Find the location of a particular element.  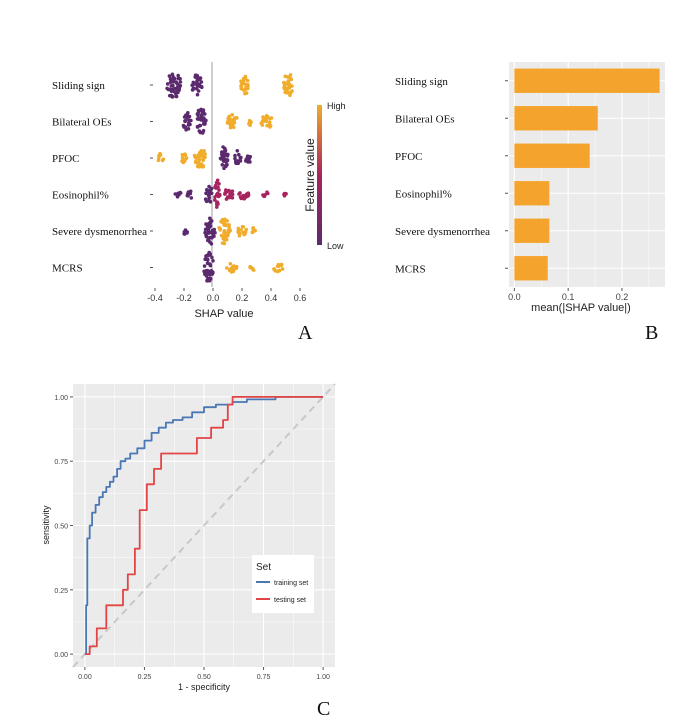

panel-a-xtick-label: 0.2 is located at coordinates (242, 298).